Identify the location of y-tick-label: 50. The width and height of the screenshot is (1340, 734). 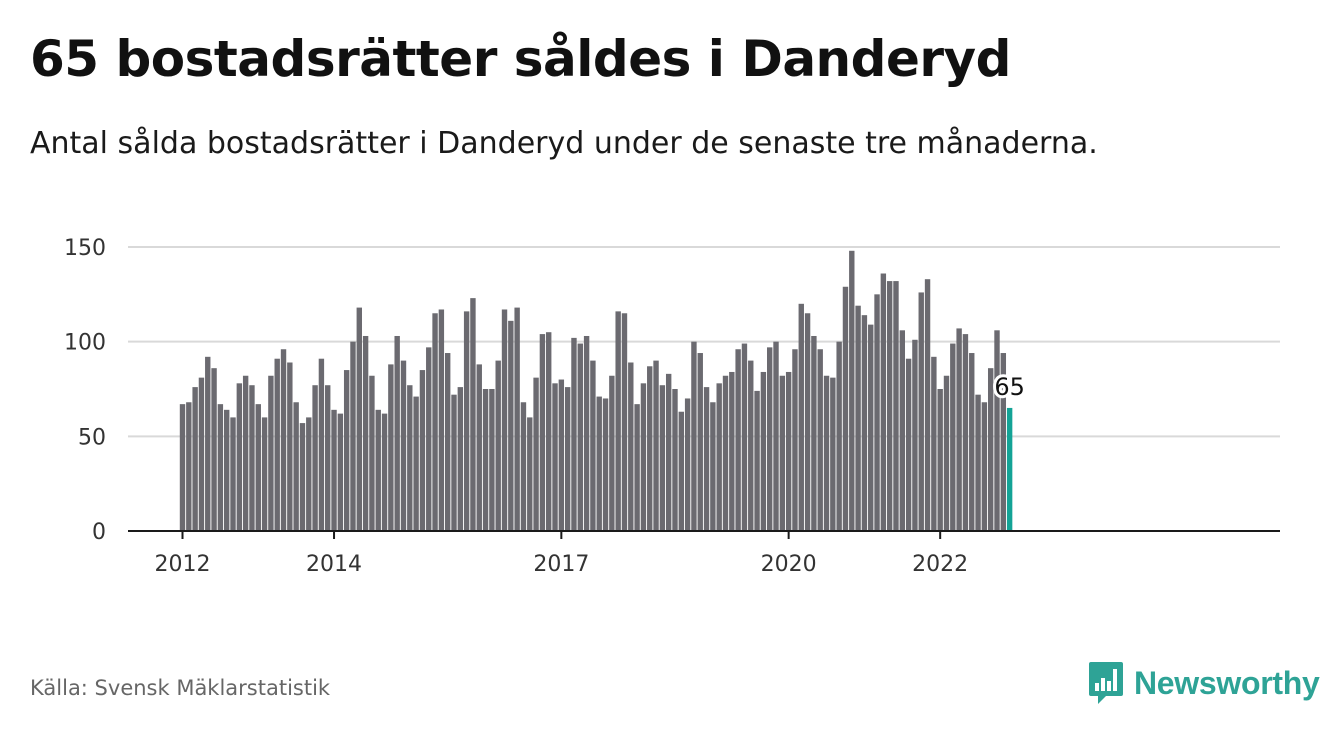
(92, 437).